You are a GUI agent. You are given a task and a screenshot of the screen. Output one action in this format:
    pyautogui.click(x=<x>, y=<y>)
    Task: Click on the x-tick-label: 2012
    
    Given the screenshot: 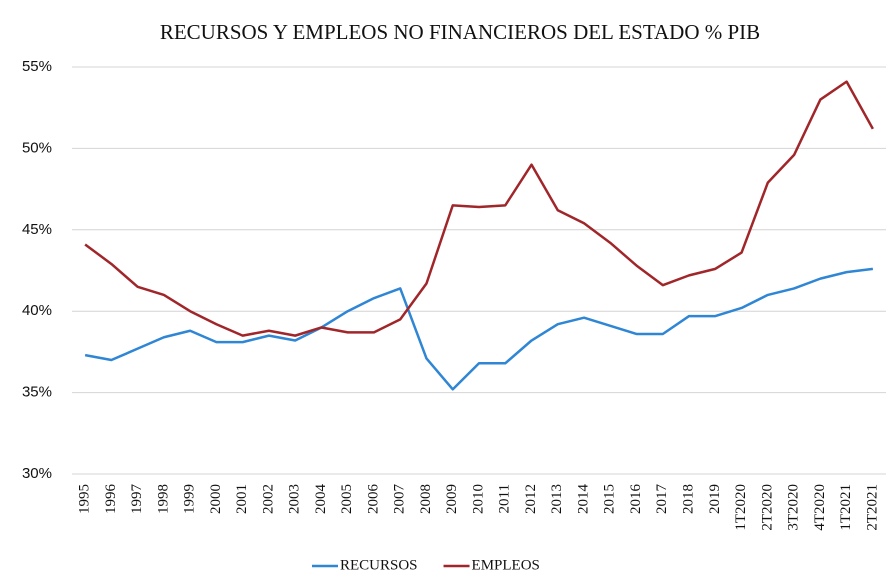 What is the action you would take?
    pyautogui.click(x=531, y=499)
    